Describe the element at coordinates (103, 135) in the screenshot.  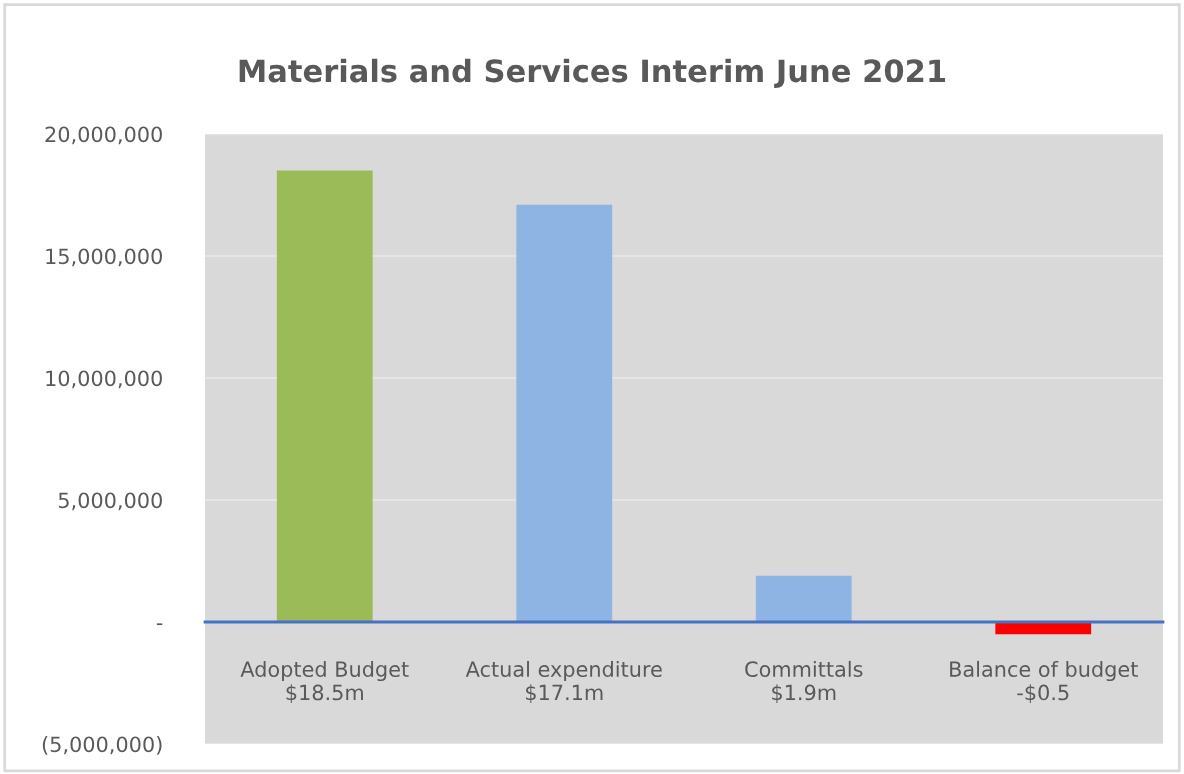
I see `y-tick-label: 20,000,000` at that location.